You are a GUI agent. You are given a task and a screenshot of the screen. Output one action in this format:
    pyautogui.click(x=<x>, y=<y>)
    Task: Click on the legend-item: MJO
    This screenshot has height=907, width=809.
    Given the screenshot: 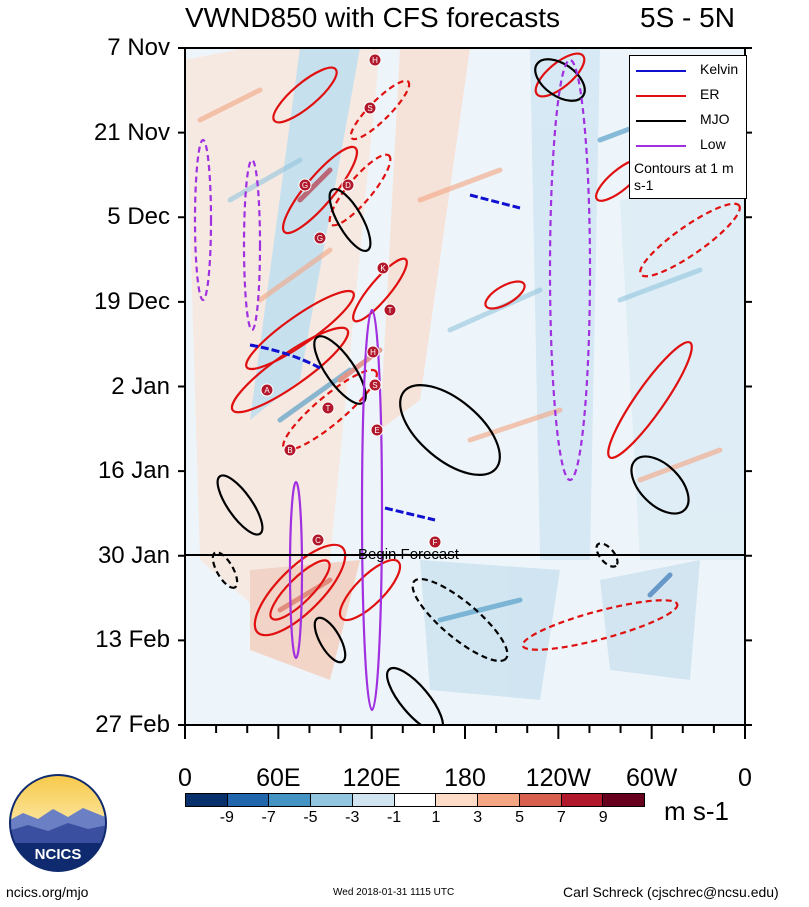 What is the action you would take?
    pyautogui.click(x=690, y=121)
    